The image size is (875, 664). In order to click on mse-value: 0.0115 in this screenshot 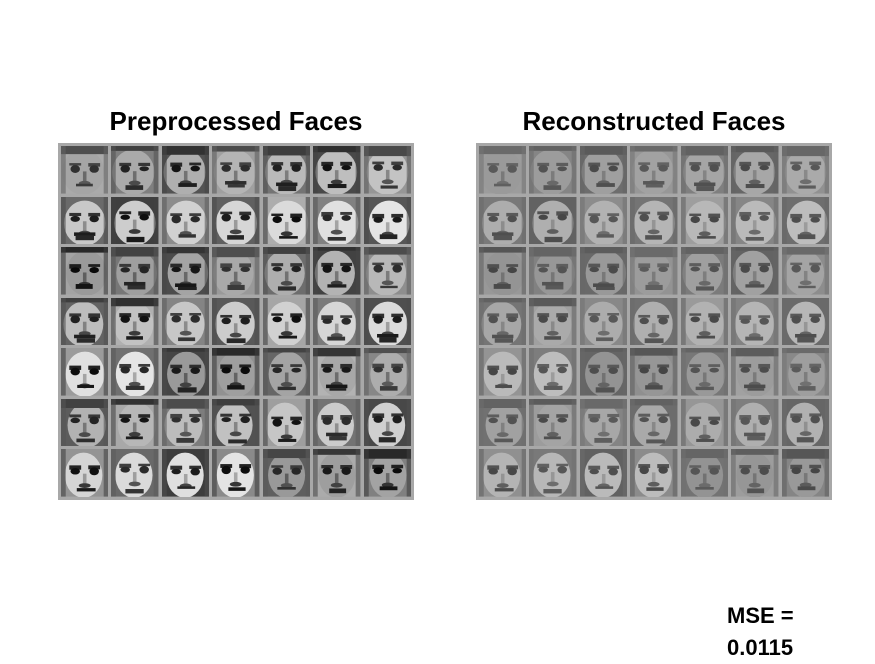, I will do `click(760, 647)`.